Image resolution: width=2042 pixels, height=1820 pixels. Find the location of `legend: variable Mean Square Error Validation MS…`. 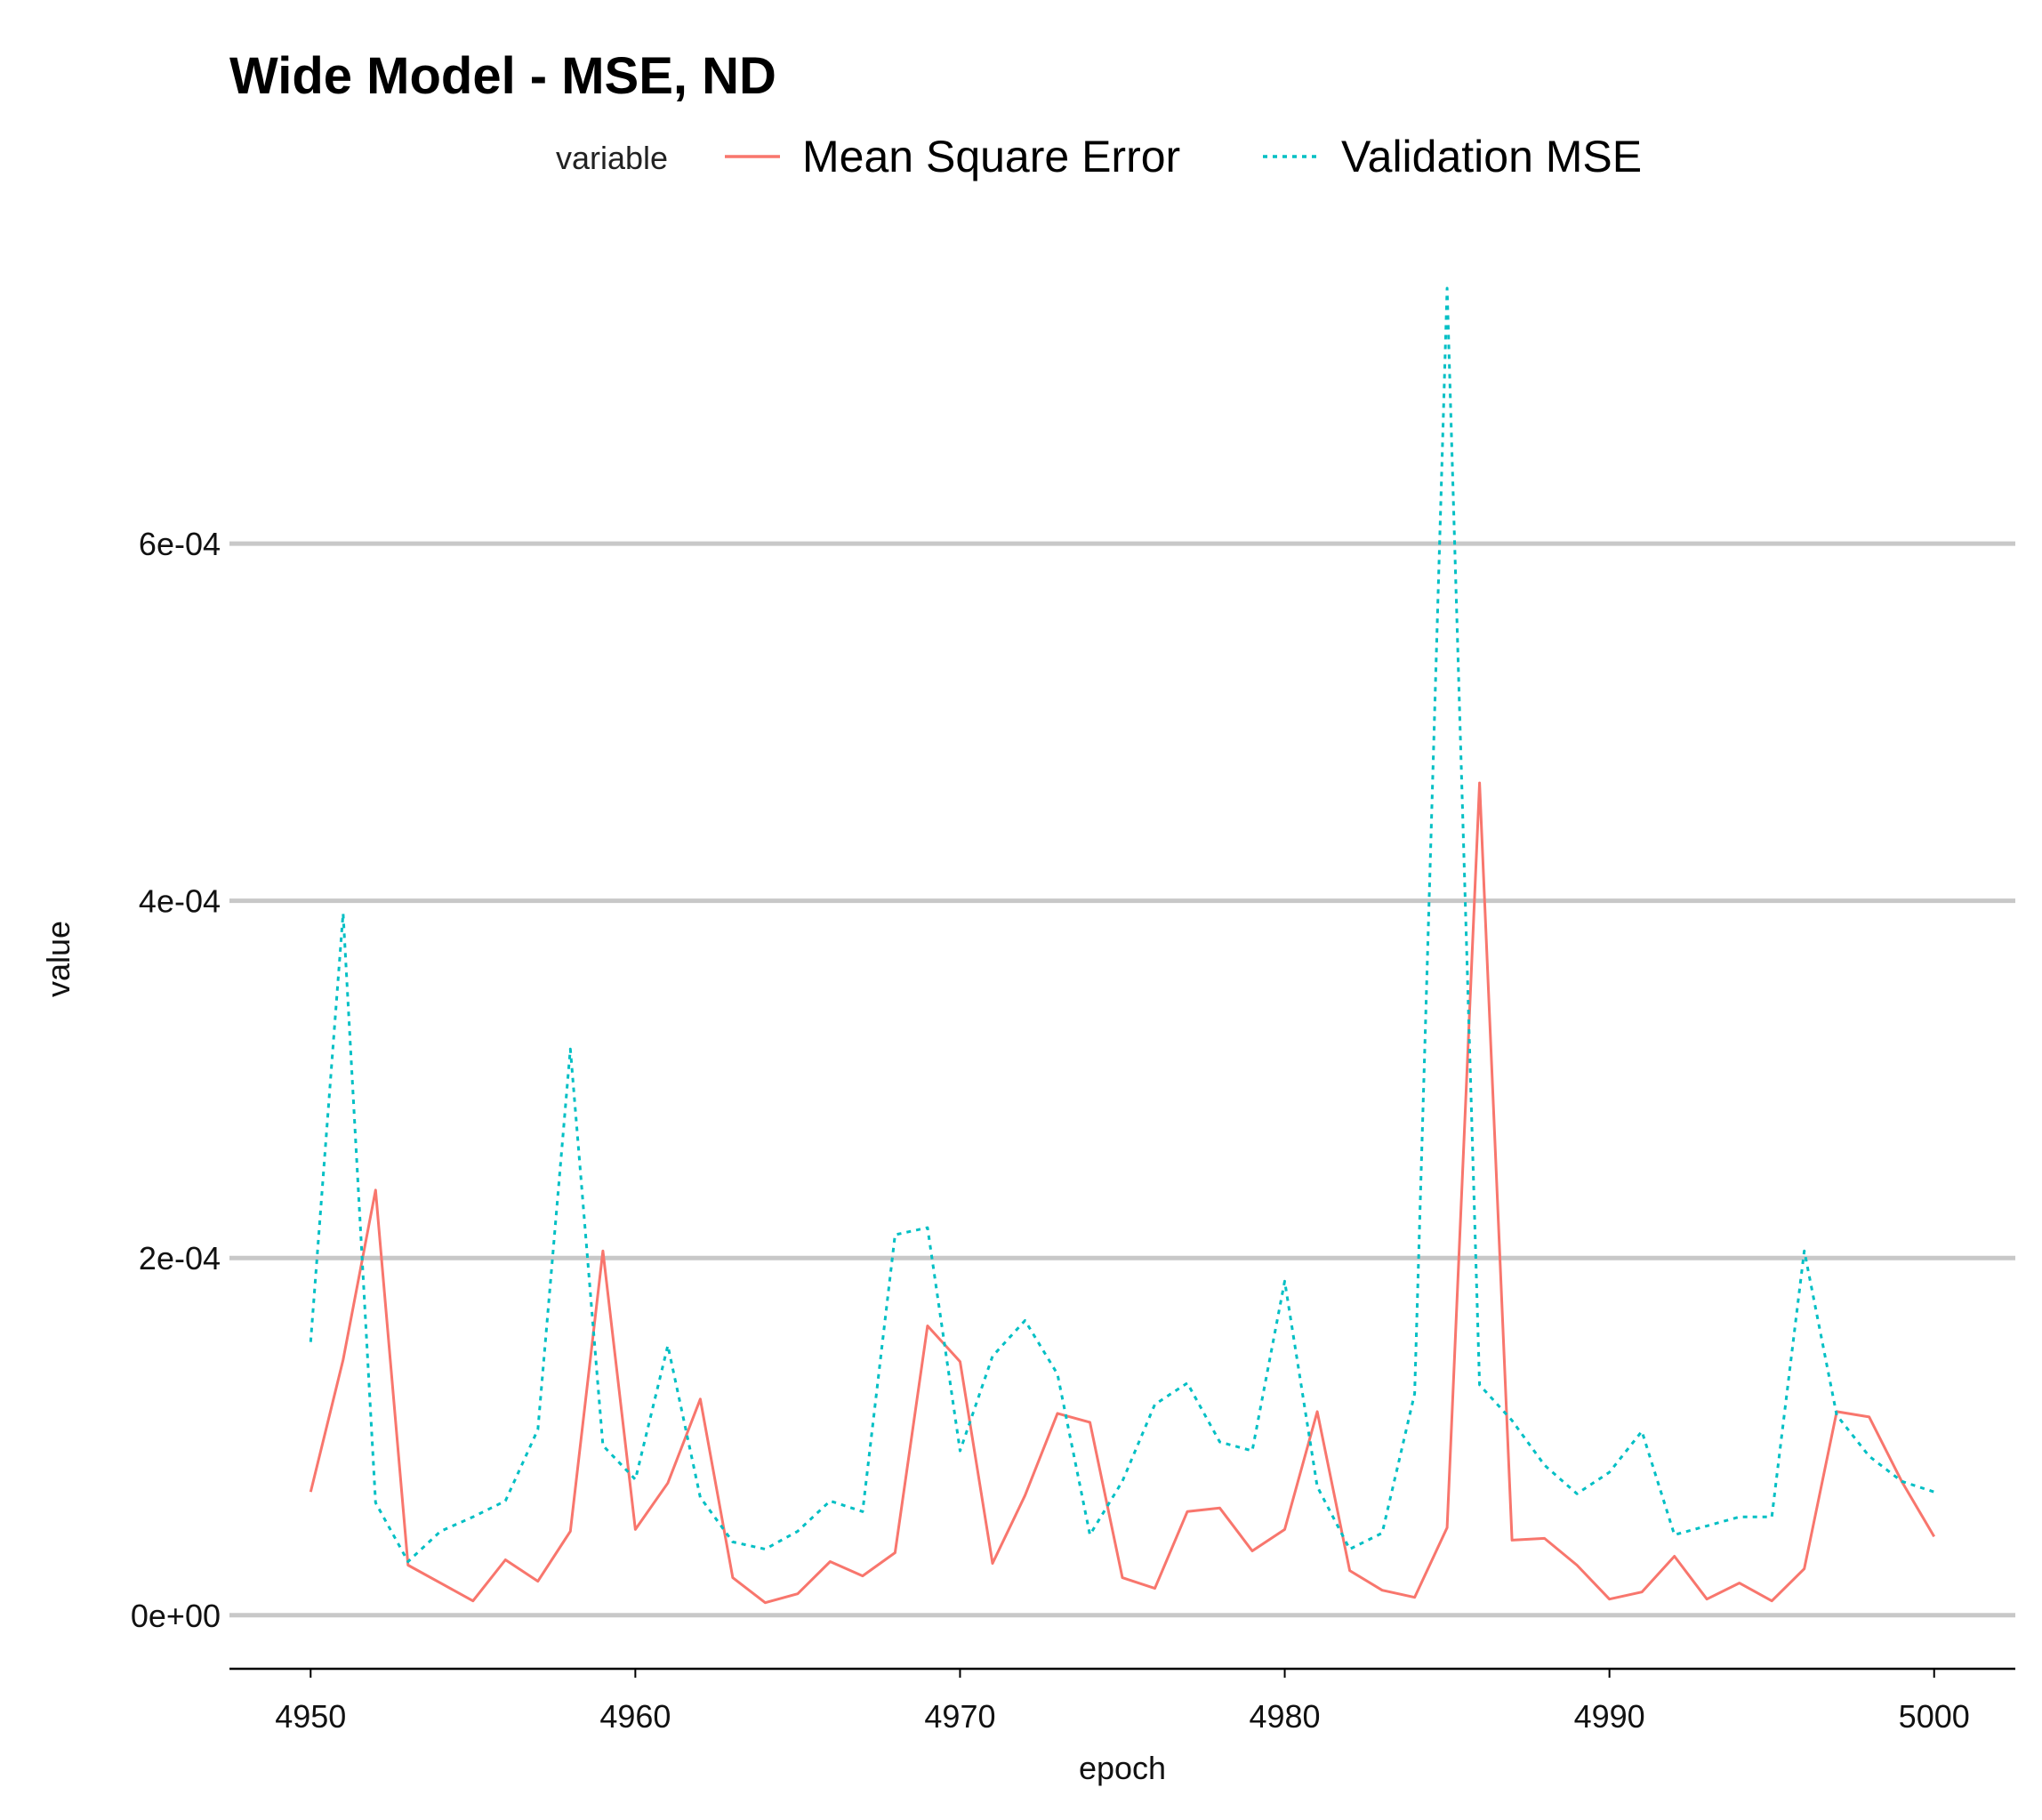

legend: variable Mean Square Error Validation MS… is located at coordinates (1099, 156).